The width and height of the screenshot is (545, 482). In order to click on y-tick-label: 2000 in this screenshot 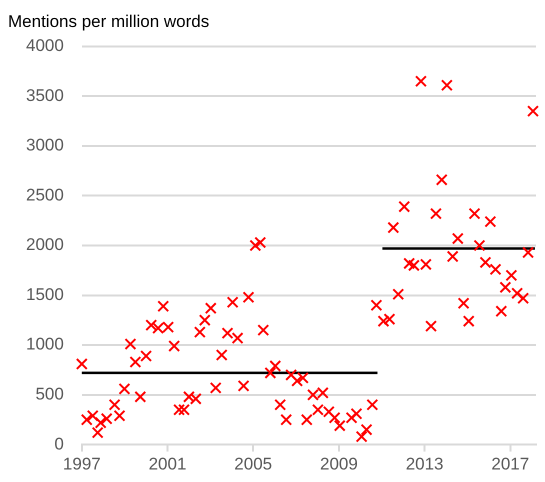, I will do `click(45, 244)`.